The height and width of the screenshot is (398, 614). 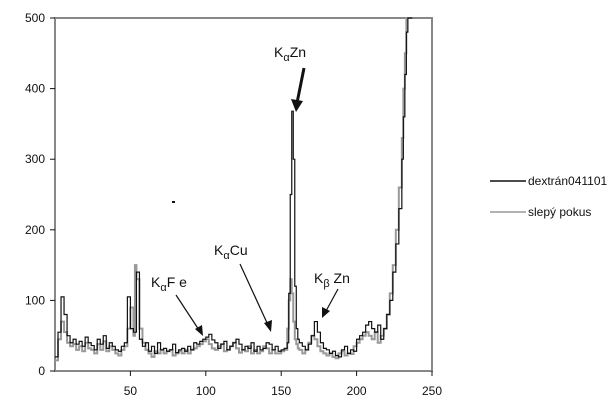 I want to click on annotation-kalpha-cu-sub: α, so click(x=226, y=256).